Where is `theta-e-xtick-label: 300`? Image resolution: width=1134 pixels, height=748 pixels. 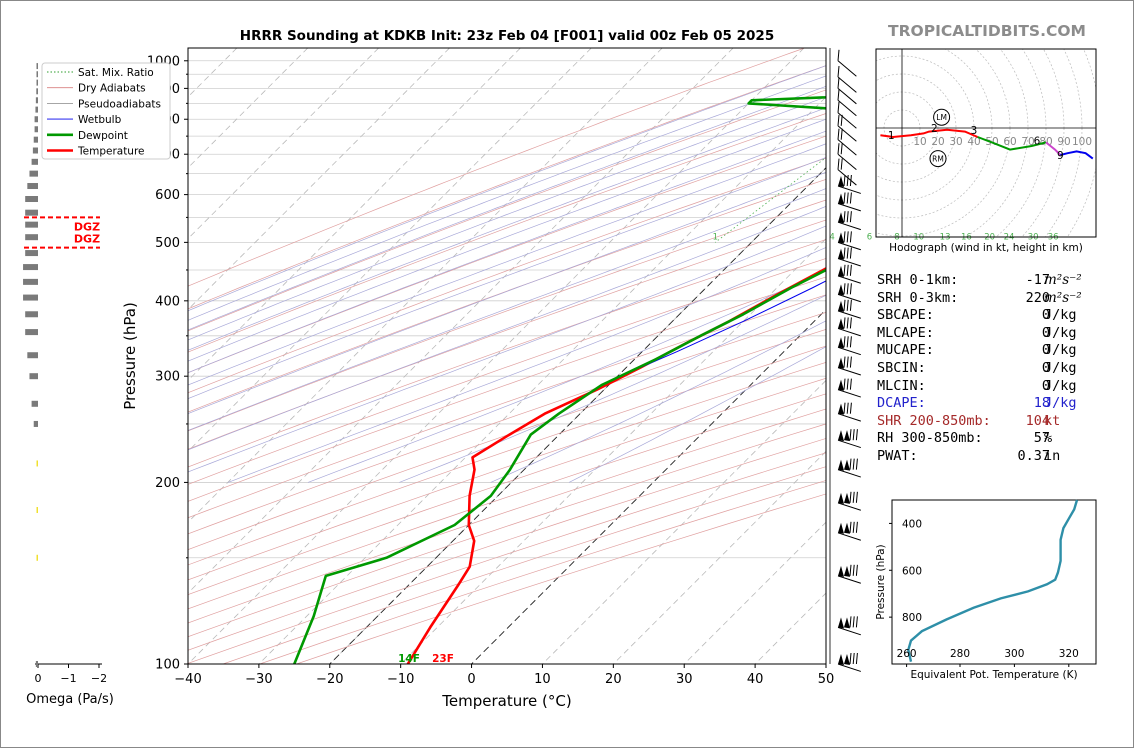
theta-e-xtick-label: 300 is located at coordinates (1014, 654).